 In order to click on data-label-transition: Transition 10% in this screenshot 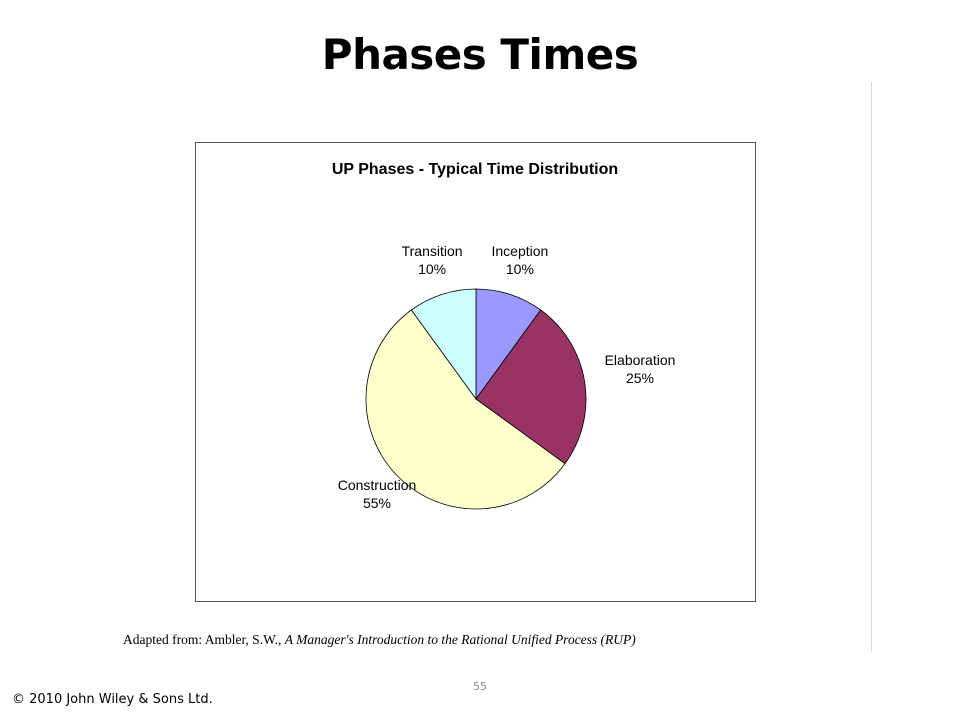, I will do `click(432, 260)`.